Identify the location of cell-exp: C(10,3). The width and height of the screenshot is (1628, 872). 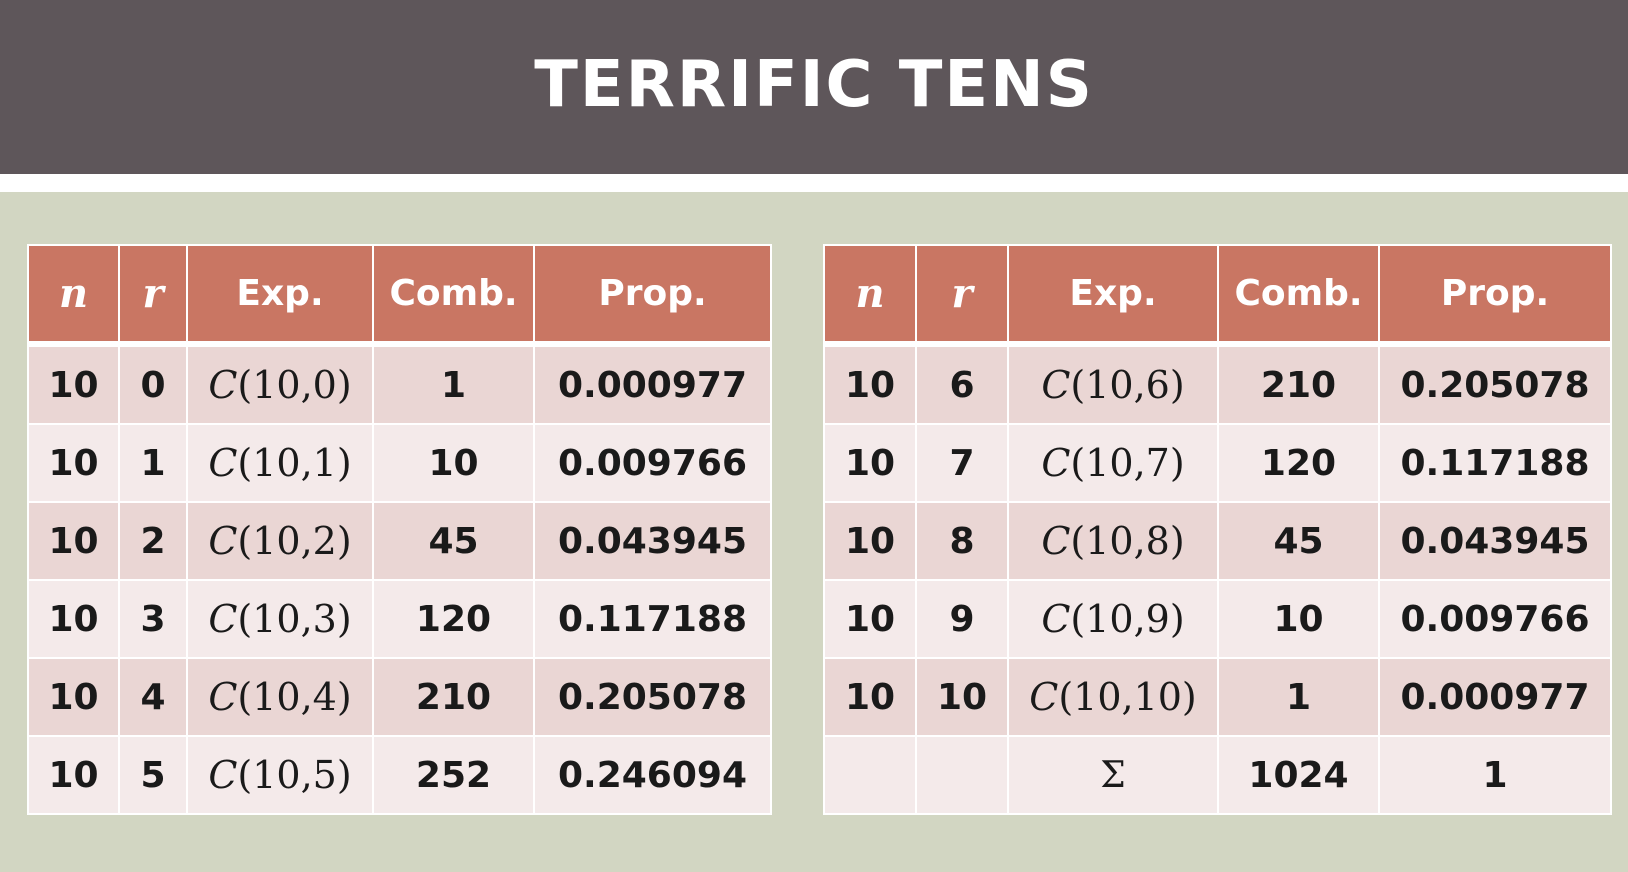
(280, 619).